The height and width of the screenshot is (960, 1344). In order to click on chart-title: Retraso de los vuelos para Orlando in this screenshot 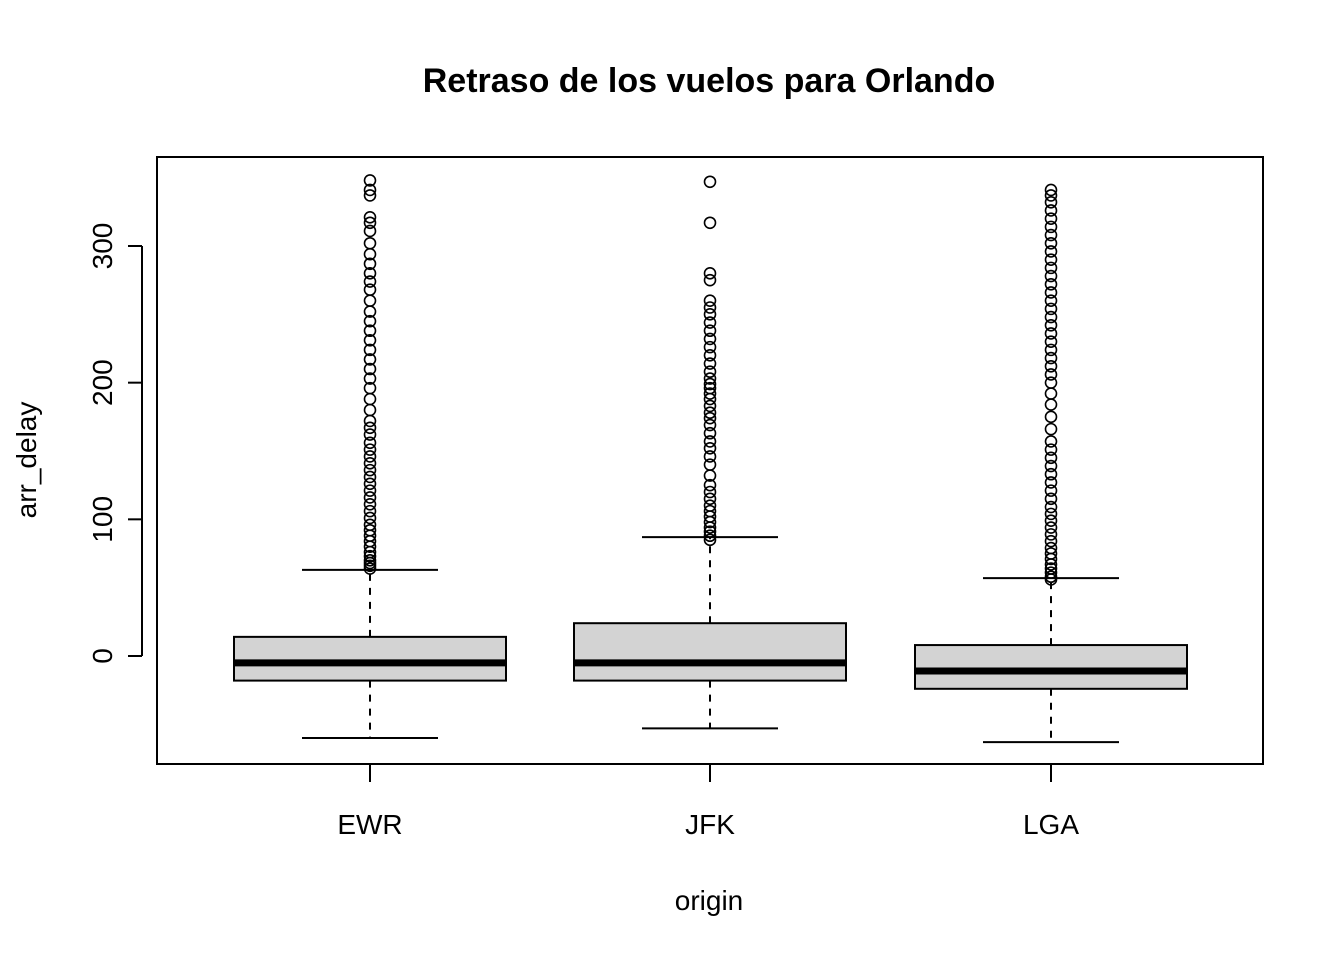, I will do `click(709, 81)`.